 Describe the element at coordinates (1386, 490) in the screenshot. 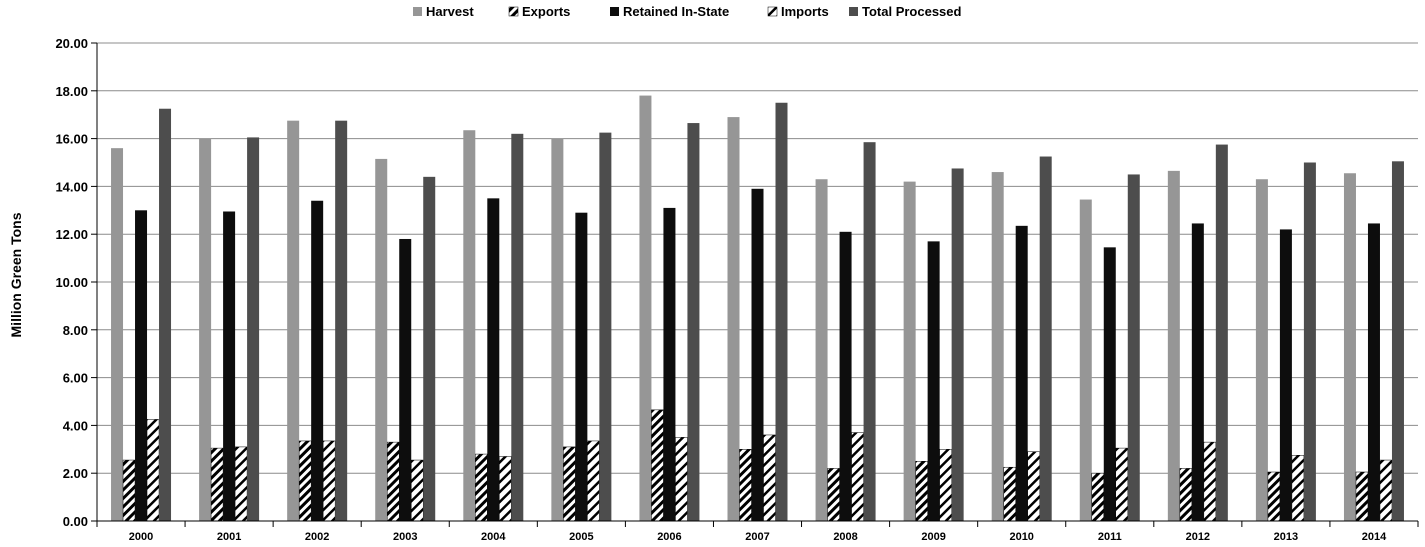

I see `bar-imports-2014: Imports 2014: 2.55` at that location.